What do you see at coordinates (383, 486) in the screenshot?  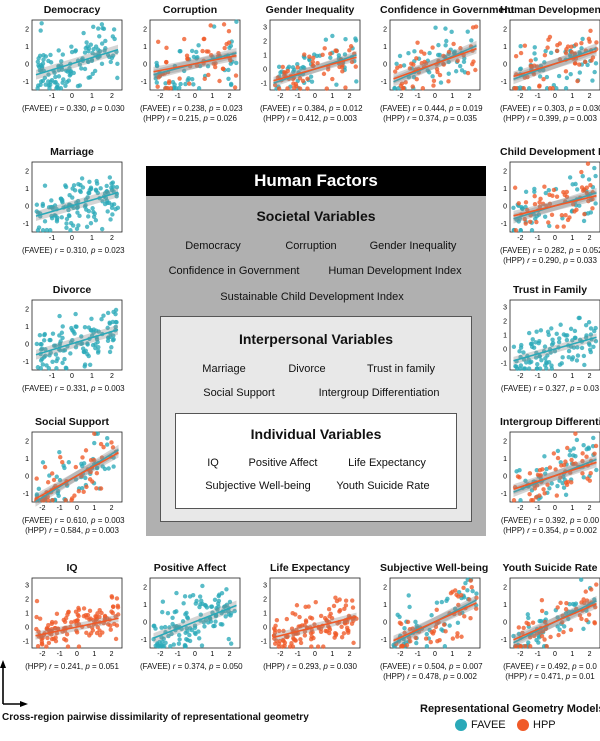 I see `individual-var: Youth Suicide Rate` at bounding box center [383, 486].